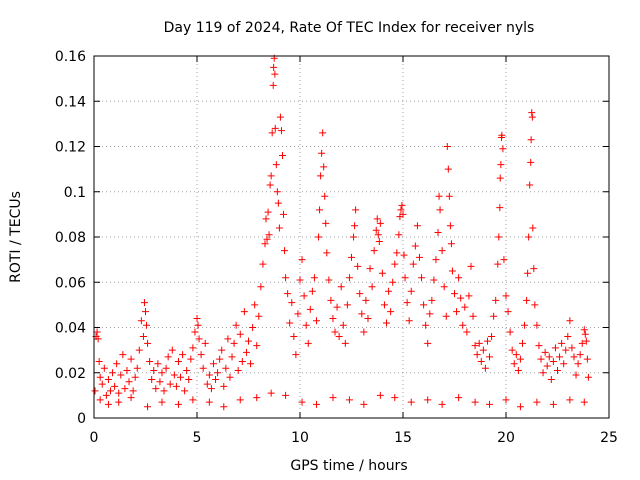  What do you see at coordinates (70, 102) in the screenshot?
I see `y-tick-label: 0.14` at bounding box center [70, 102].